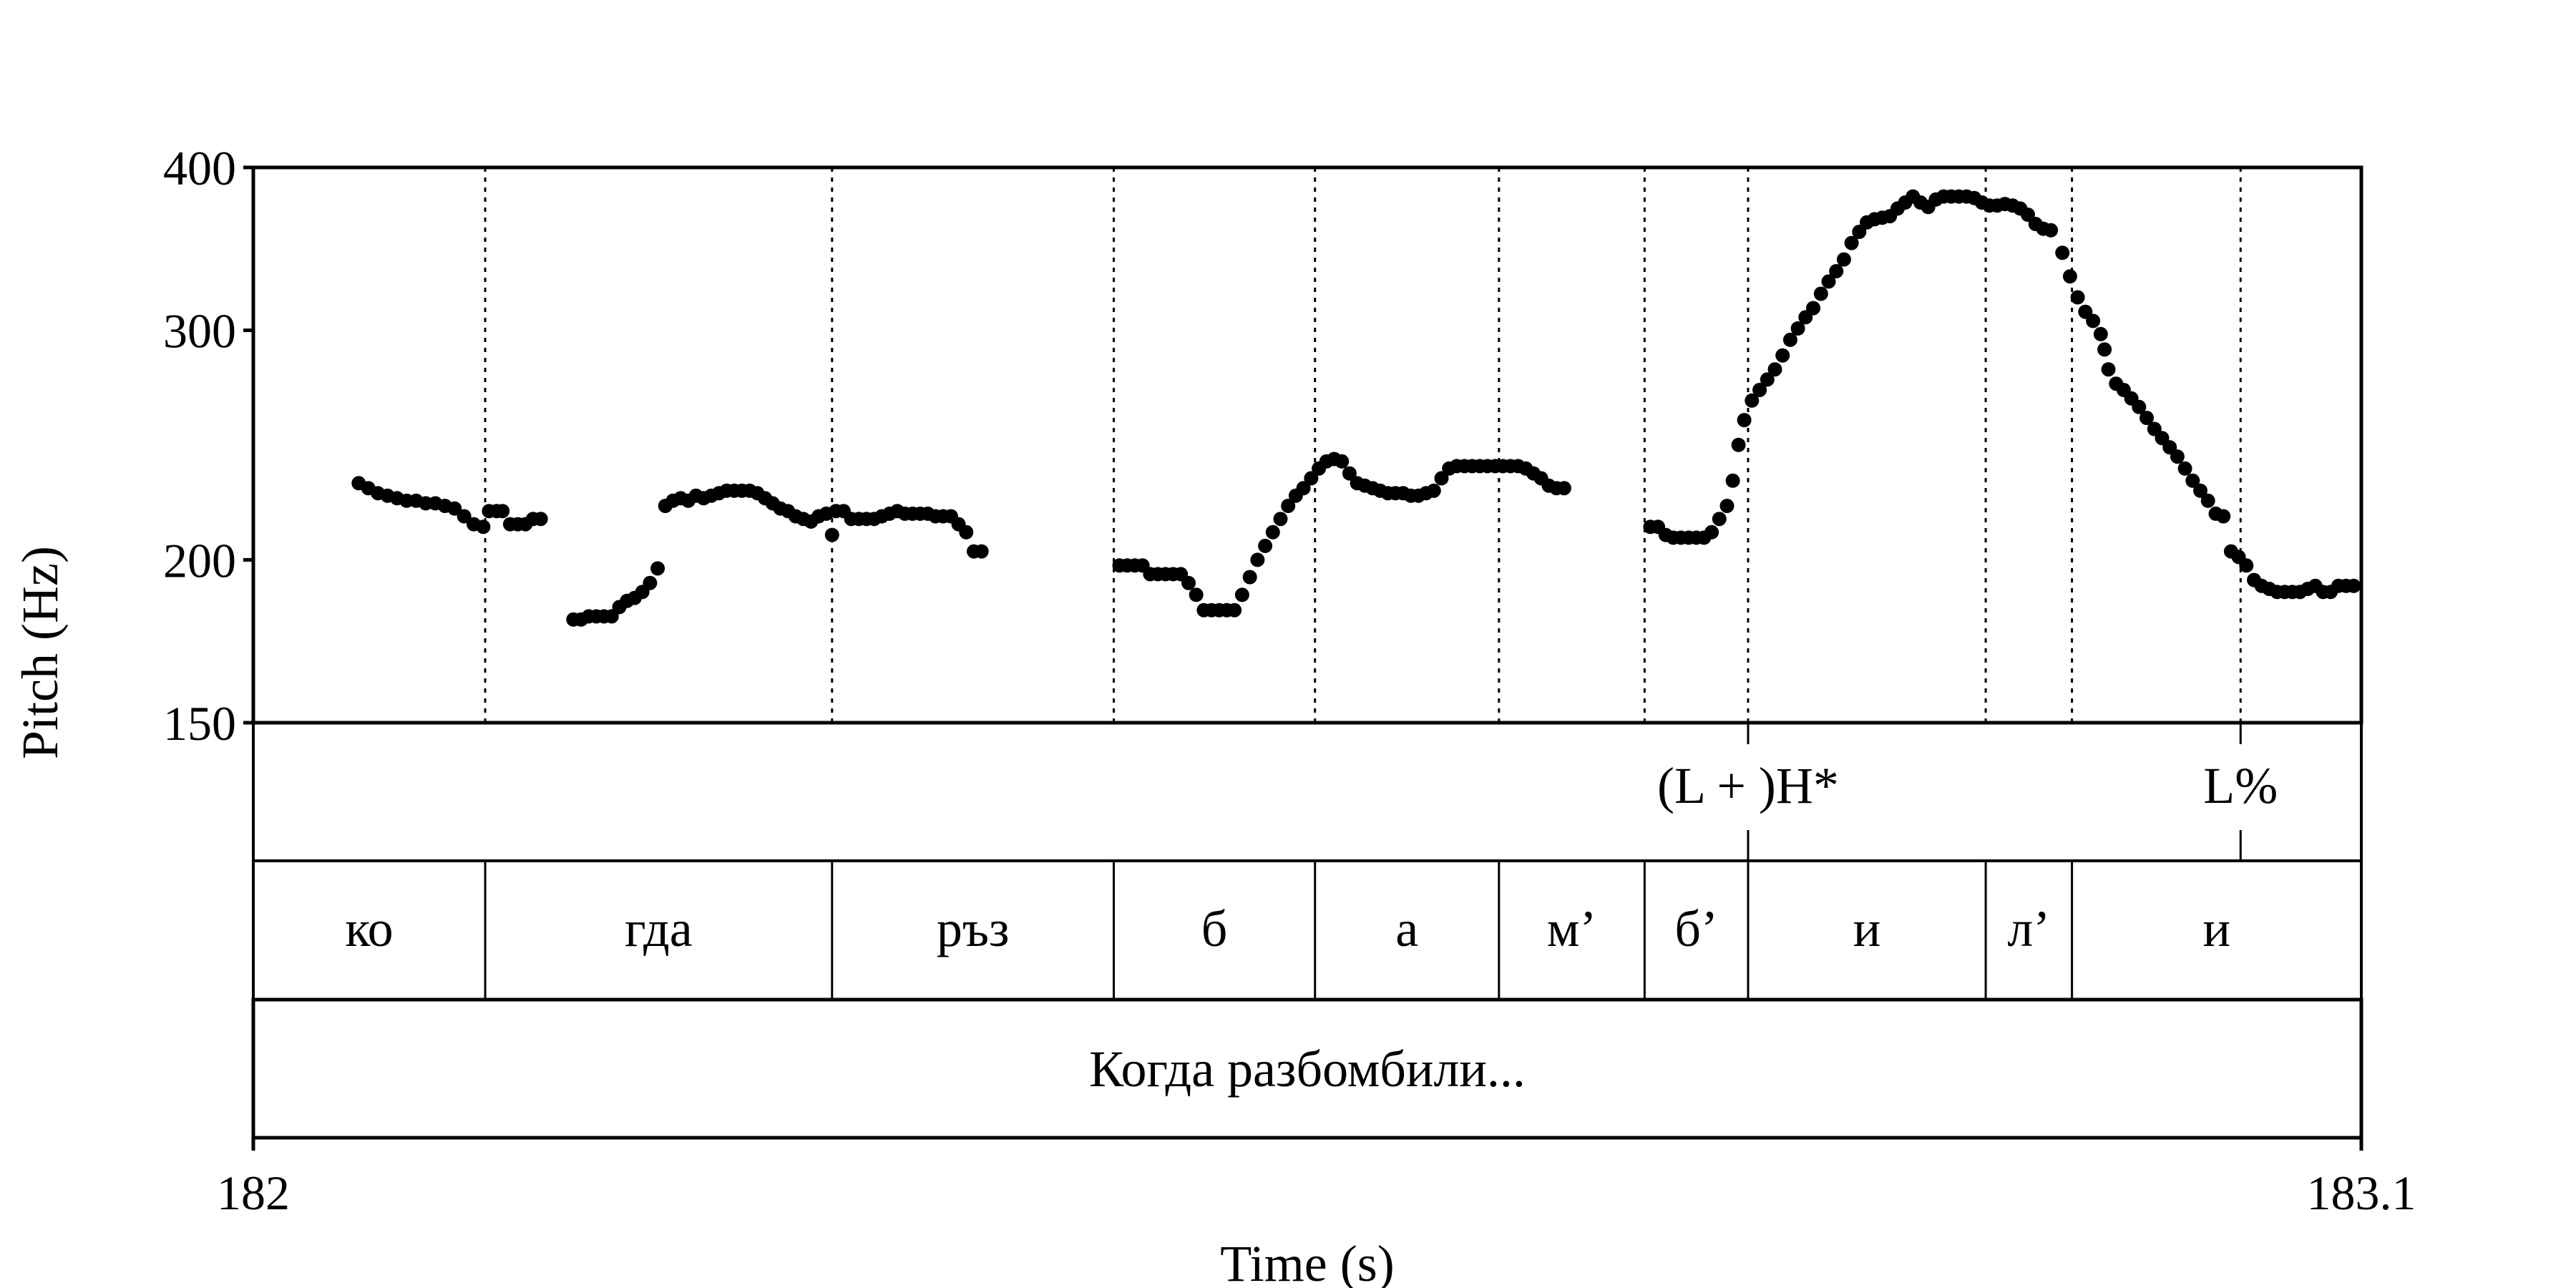  Describe the element at coordinates (2028, 928) in the screenshot. I see `segment-label: л’` at that location.